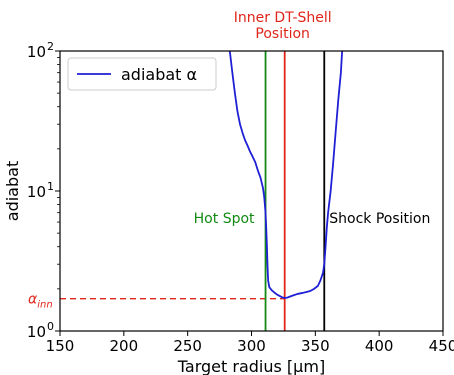 The image size is (454, 375). What do you see at coordinates (441, 346) in the screenshot?
I see `x-tick-label: 450` at bounding box center [441, 346].